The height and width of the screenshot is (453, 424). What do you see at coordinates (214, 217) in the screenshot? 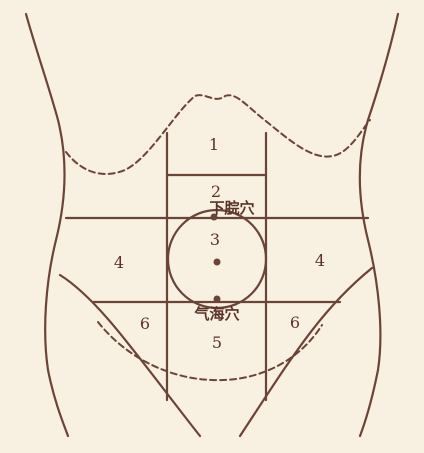
I see `xiawan-point` at bounding box center [214, 217].